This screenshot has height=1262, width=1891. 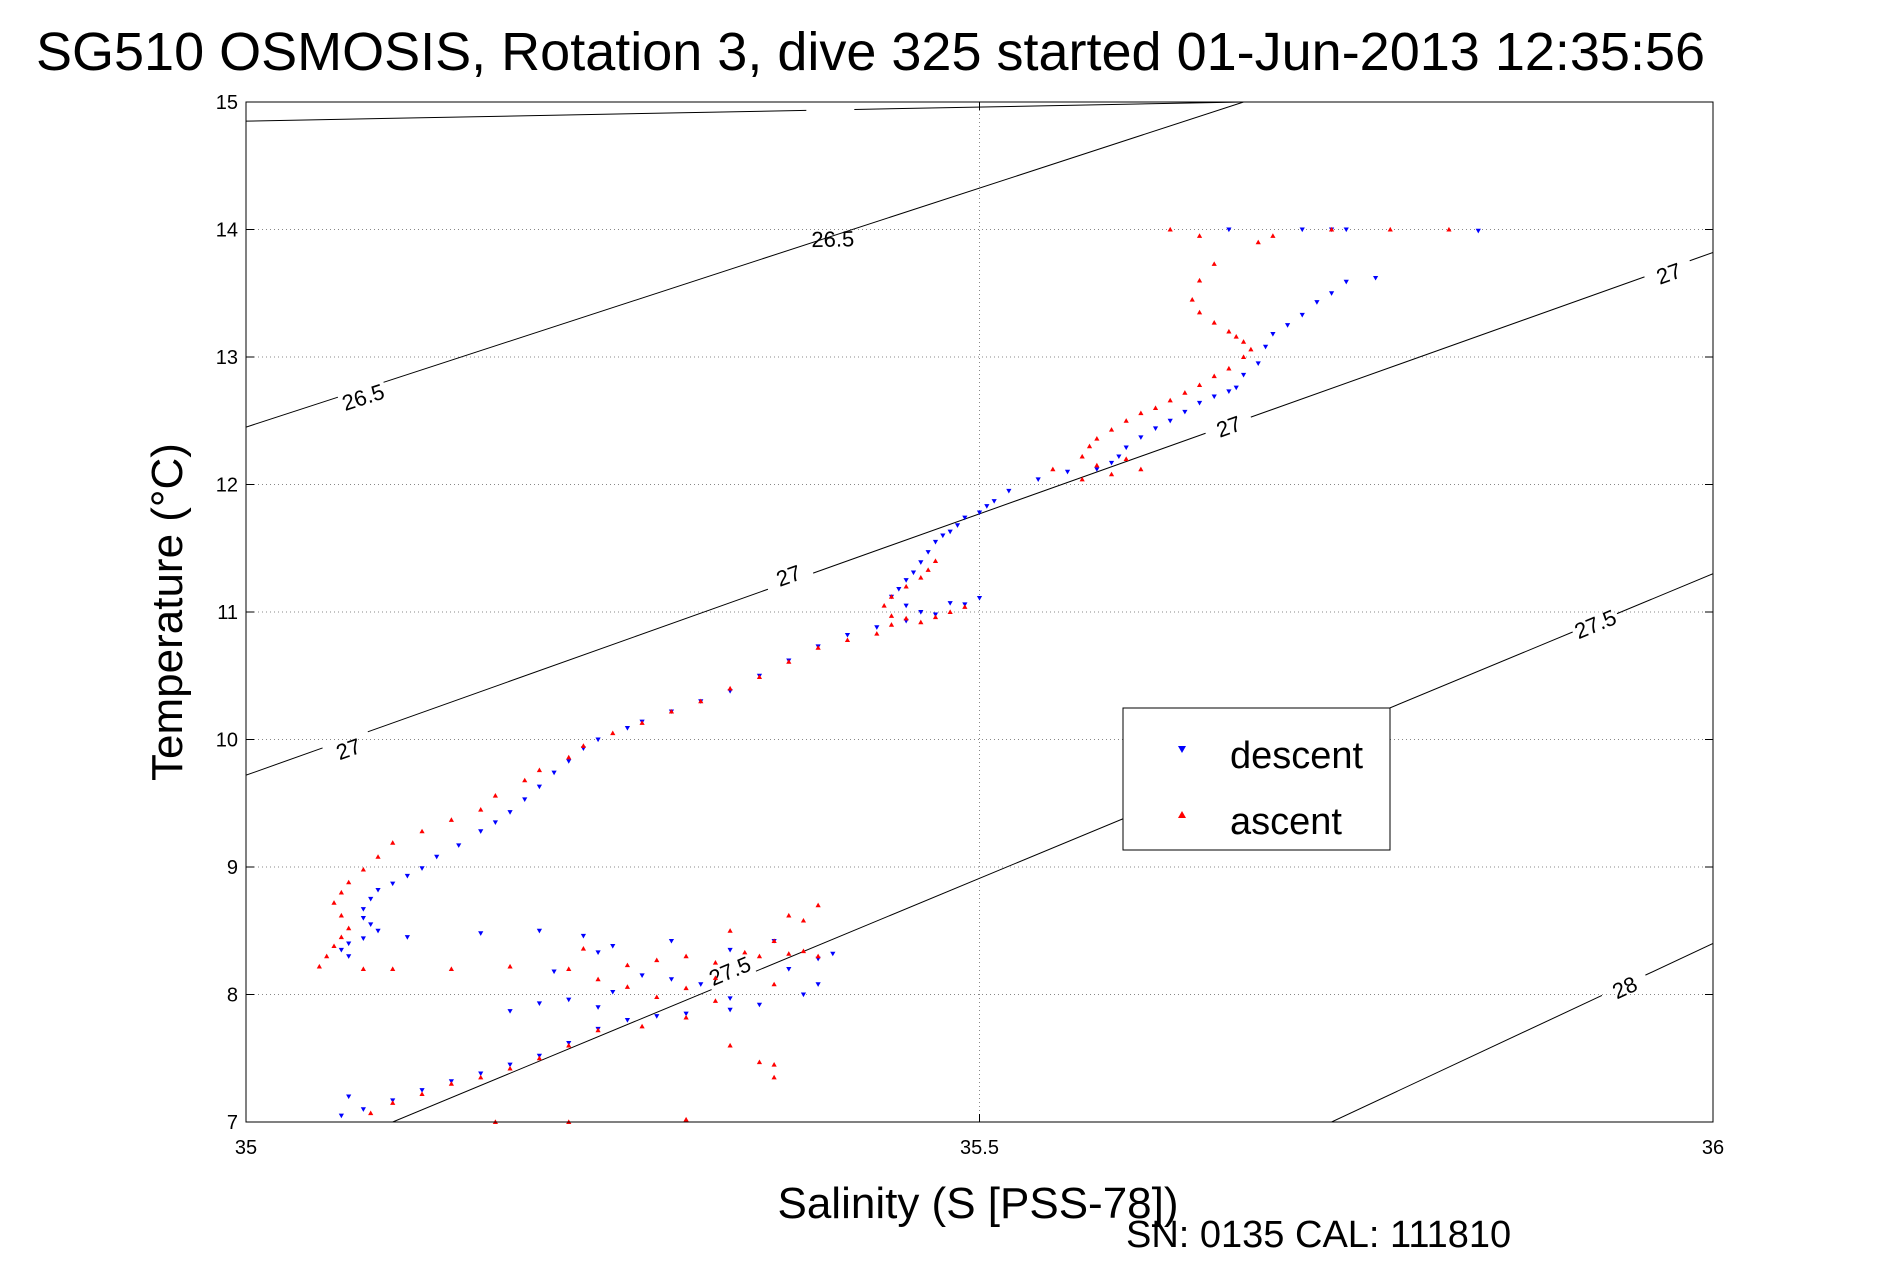 What do you see at coordinates (1286, 822) in the screenshot?
I see `legend-ascent-label: ascent` at bounding box center [1286, 822].